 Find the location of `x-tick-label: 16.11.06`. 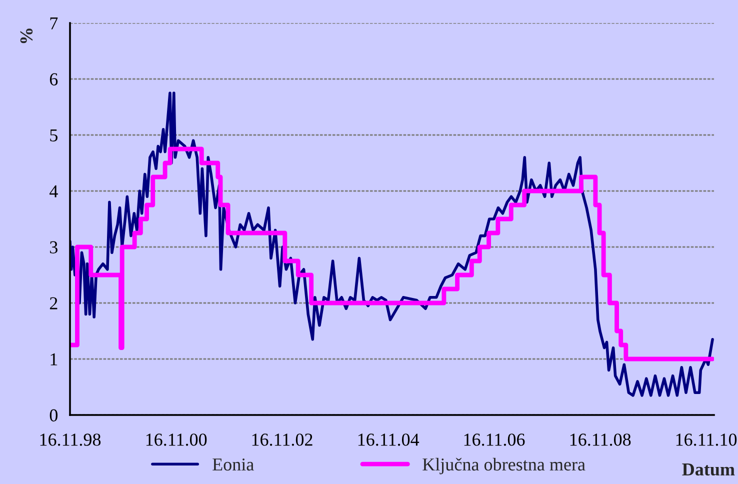

x-tick-label: 16.11.06 is located at coordinates (494, 440).